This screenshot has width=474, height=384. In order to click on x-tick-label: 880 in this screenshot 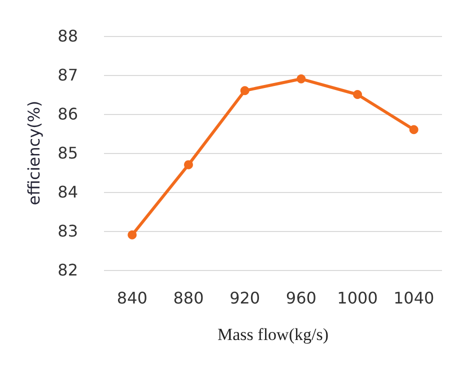, I will do `click(188, 298)`.